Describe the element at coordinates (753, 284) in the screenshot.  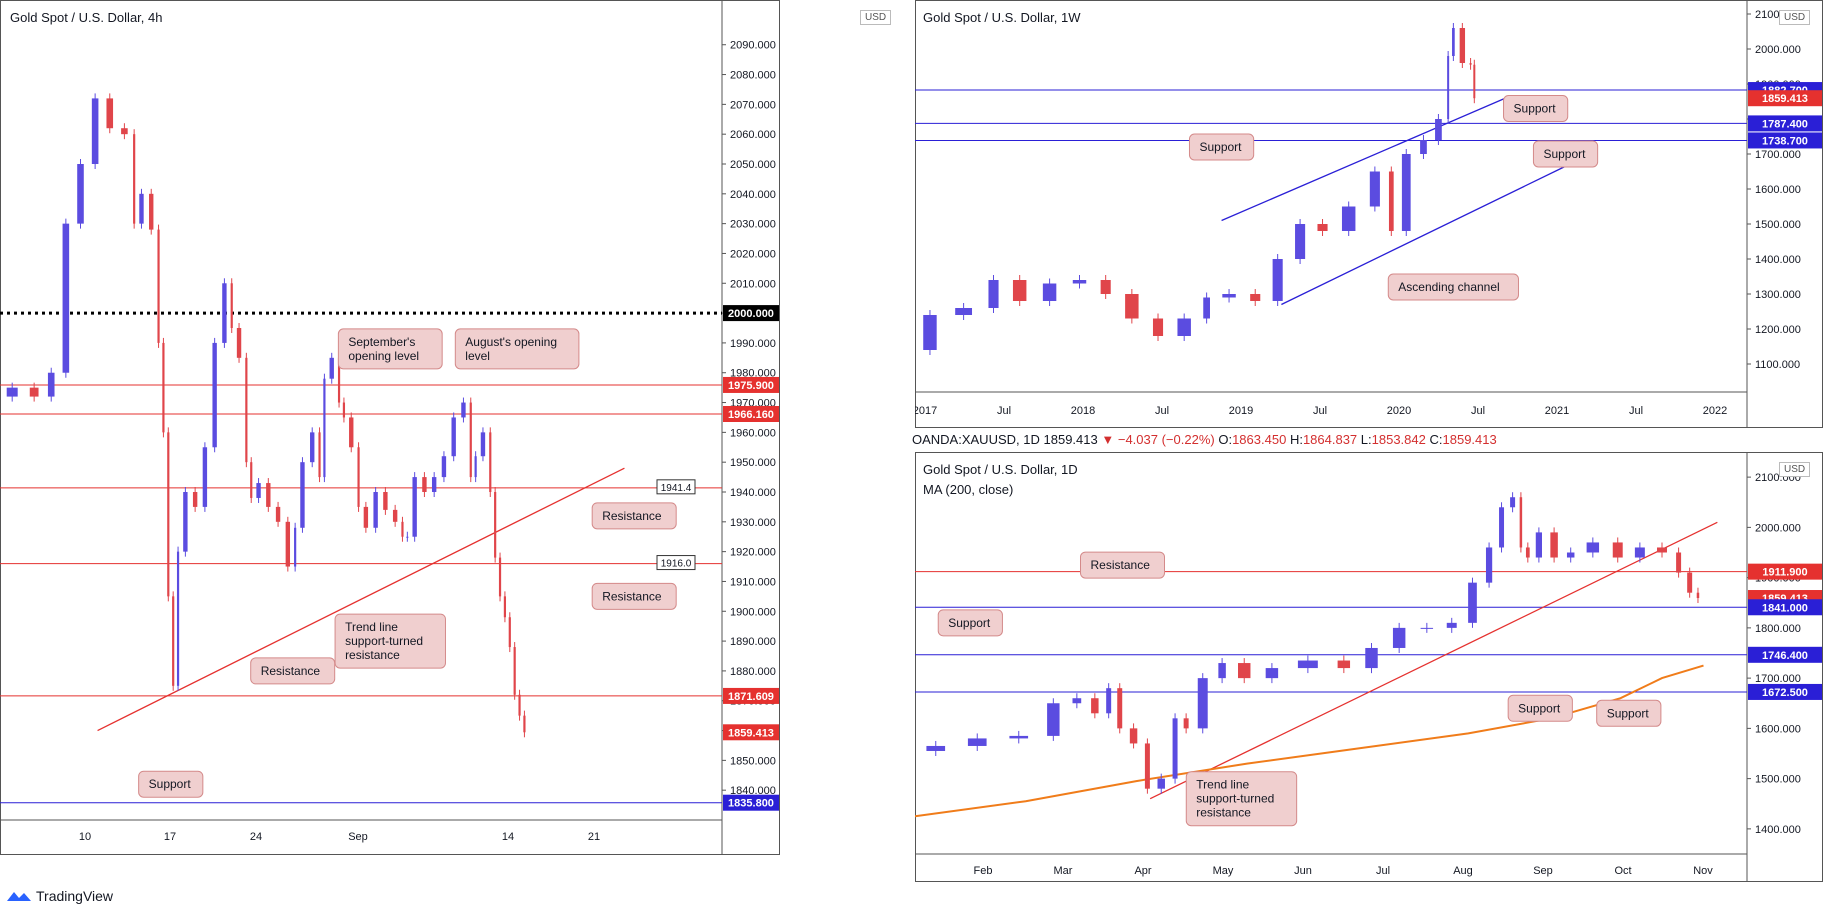
I see `y-tick-label: 2010.000` at that location.